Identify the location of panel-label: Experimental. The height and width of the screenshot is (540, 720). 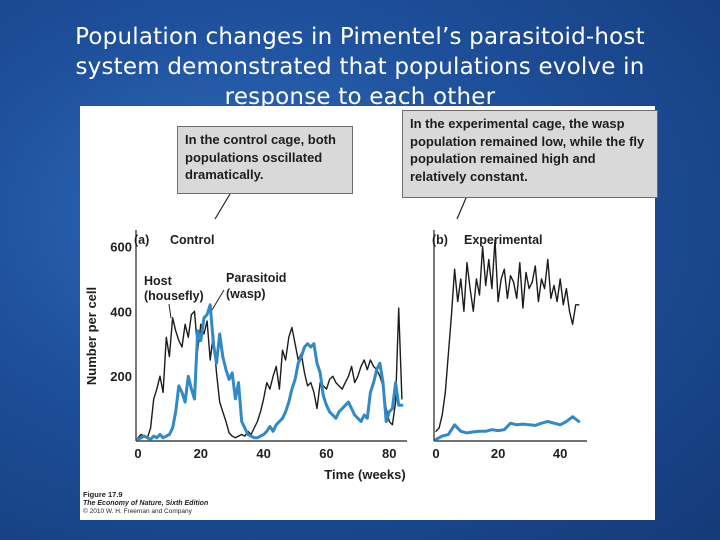
(503, 240).